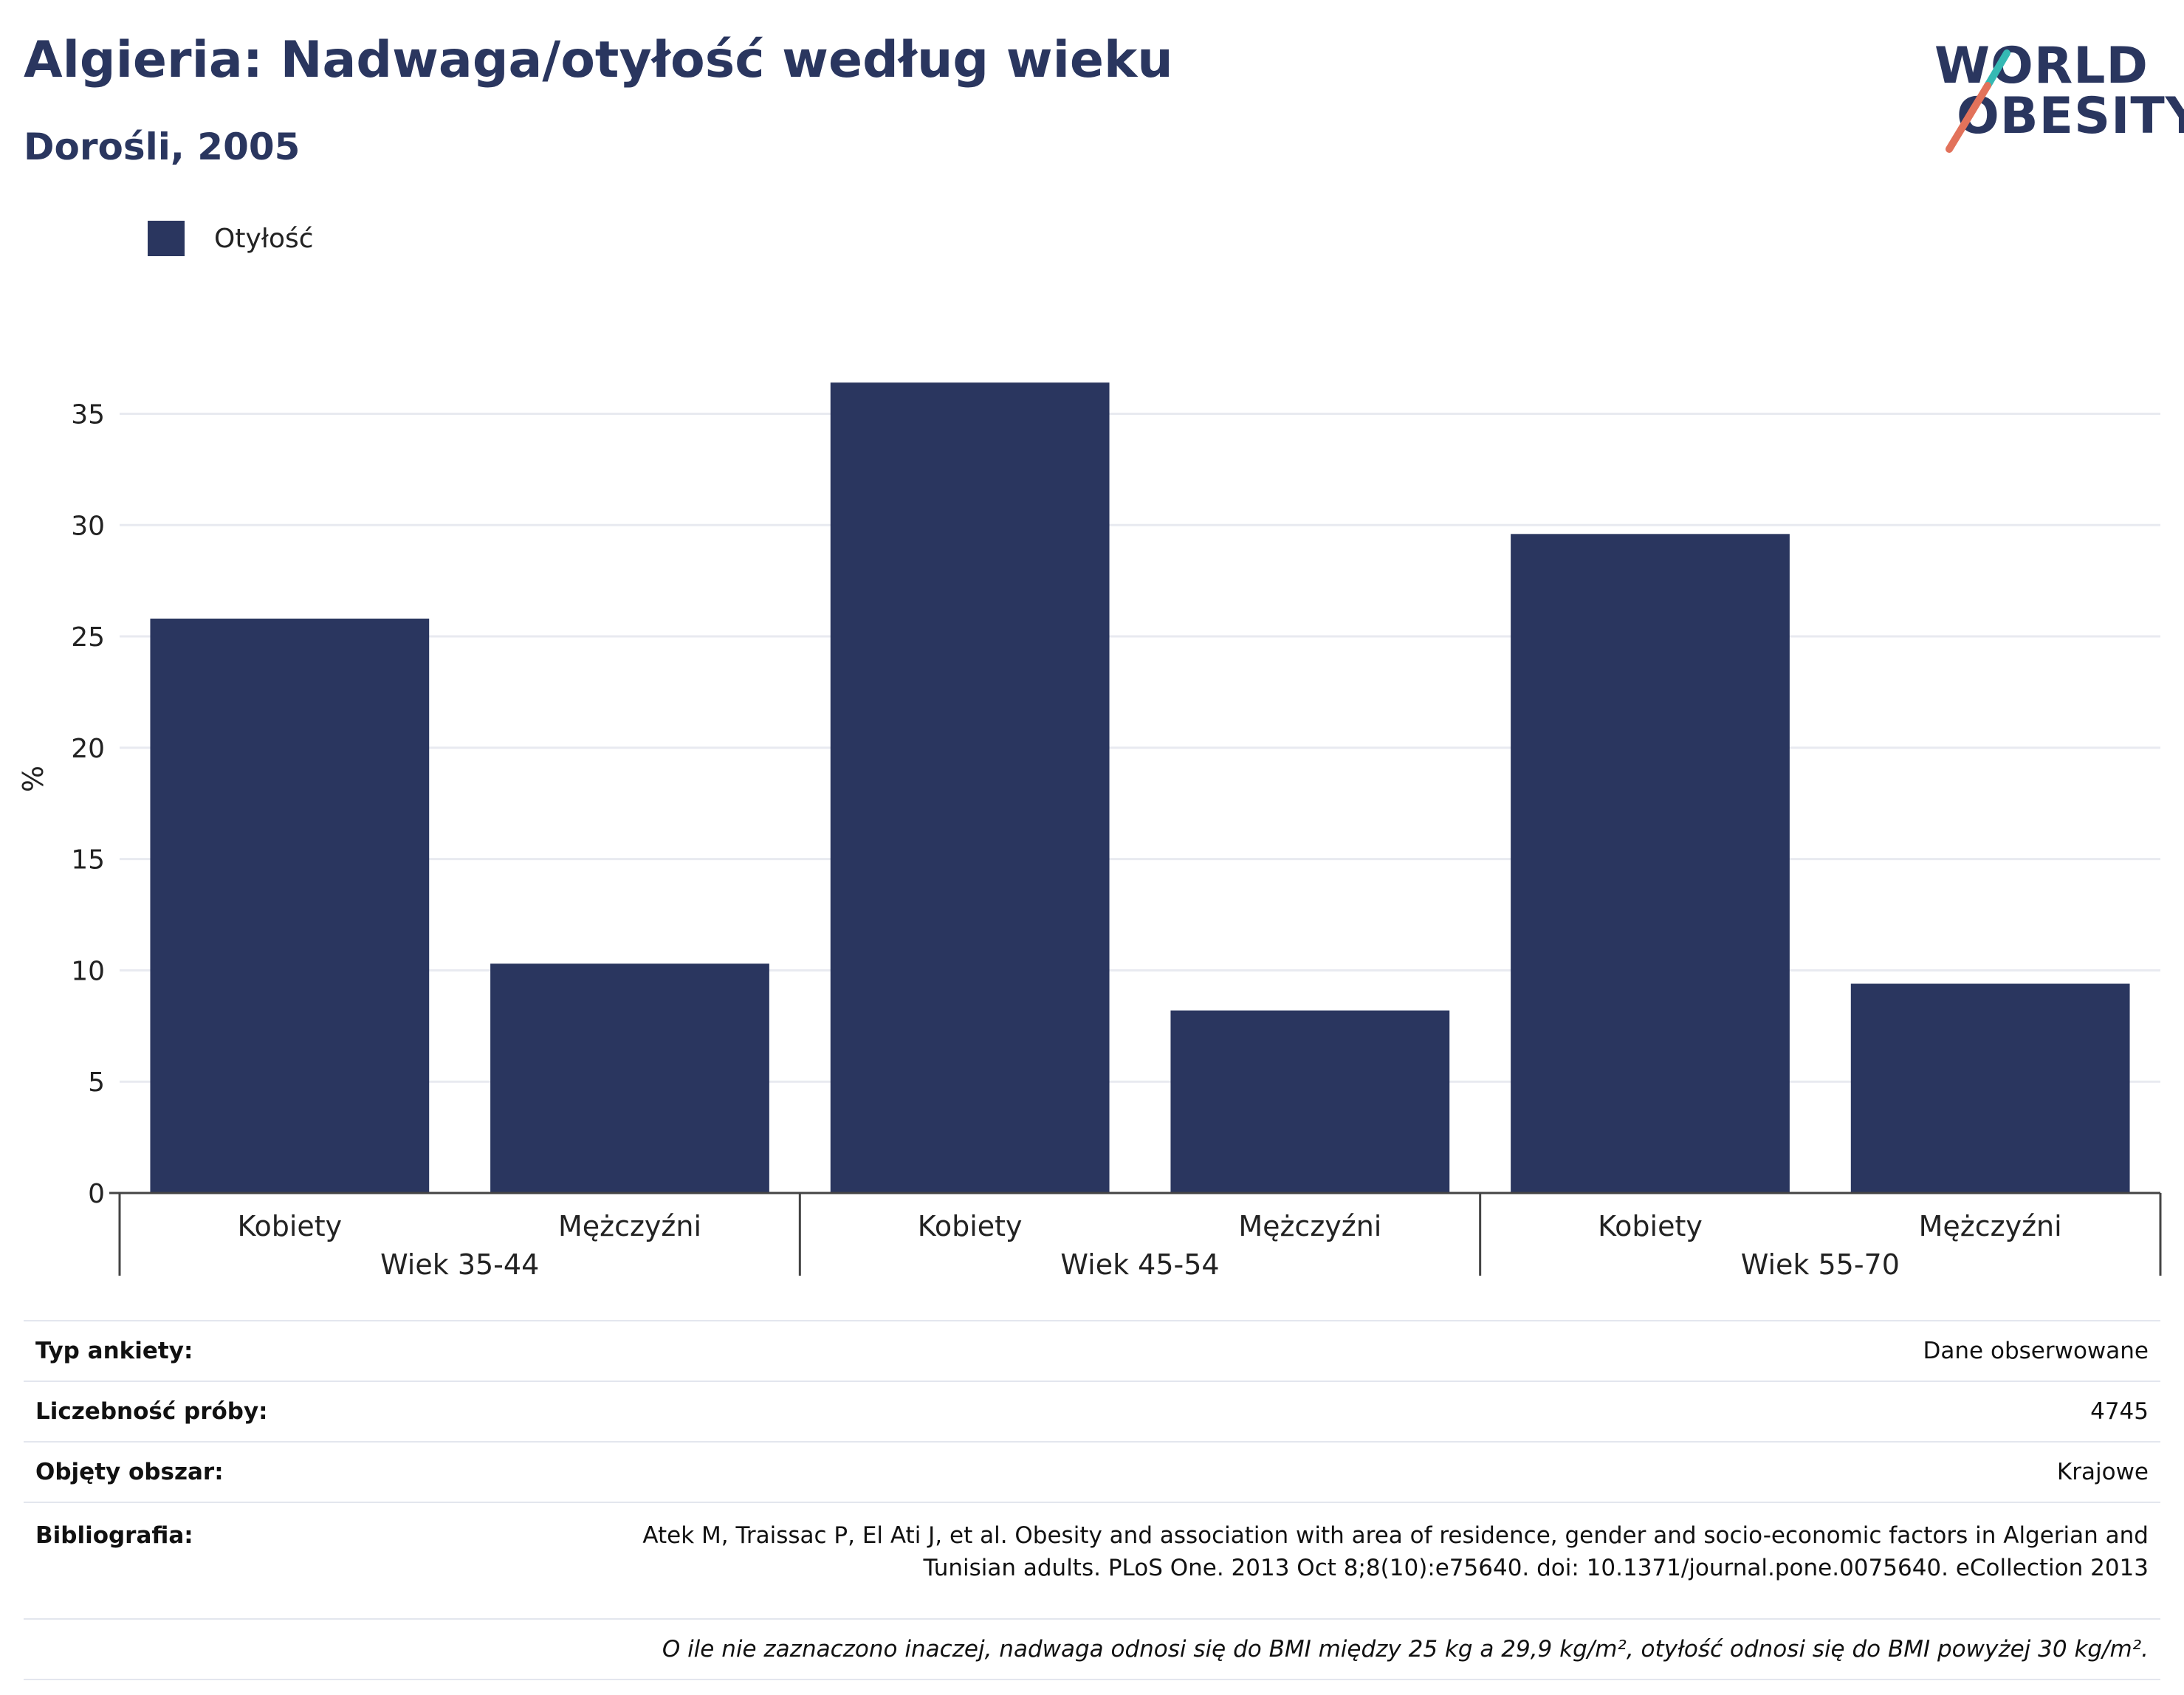 The image size is (2184, 1695). What do you see at coordinates (1259, 1471) in the screenshot?
I see `info-value: Krajowe` at bounding box center [1259, 1471].